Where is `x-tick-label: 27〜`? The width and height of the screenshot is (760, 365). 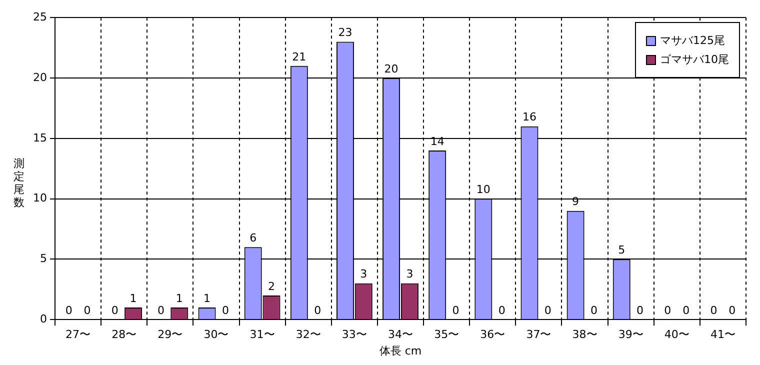
x-tick-label: 27〜 is located at coordinates (78, 335).